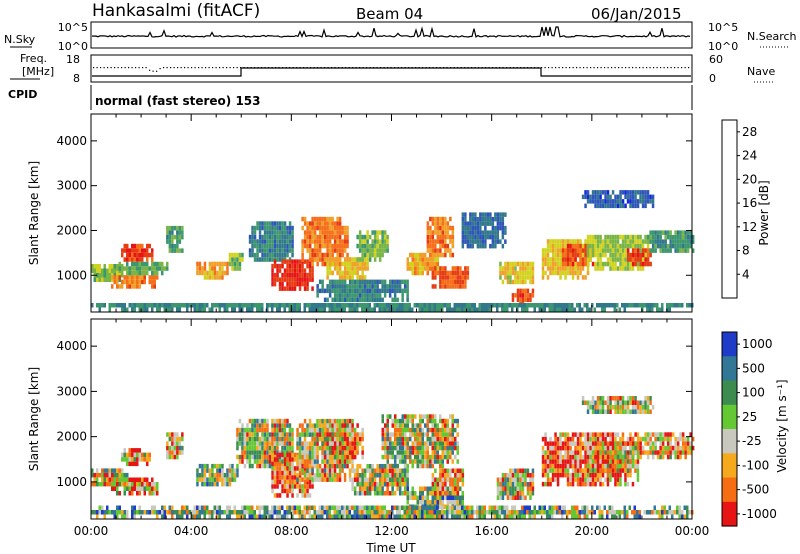  I want to click on colorbar-tick-label: 12, so click(749, 227).